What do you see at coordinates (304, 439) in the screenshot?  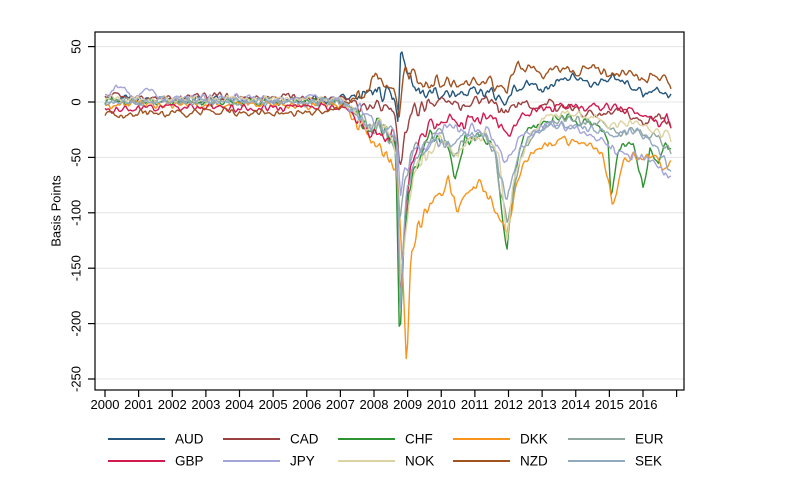 I see `legend-label-CAD: CAD` at bounding box center [304, 439].